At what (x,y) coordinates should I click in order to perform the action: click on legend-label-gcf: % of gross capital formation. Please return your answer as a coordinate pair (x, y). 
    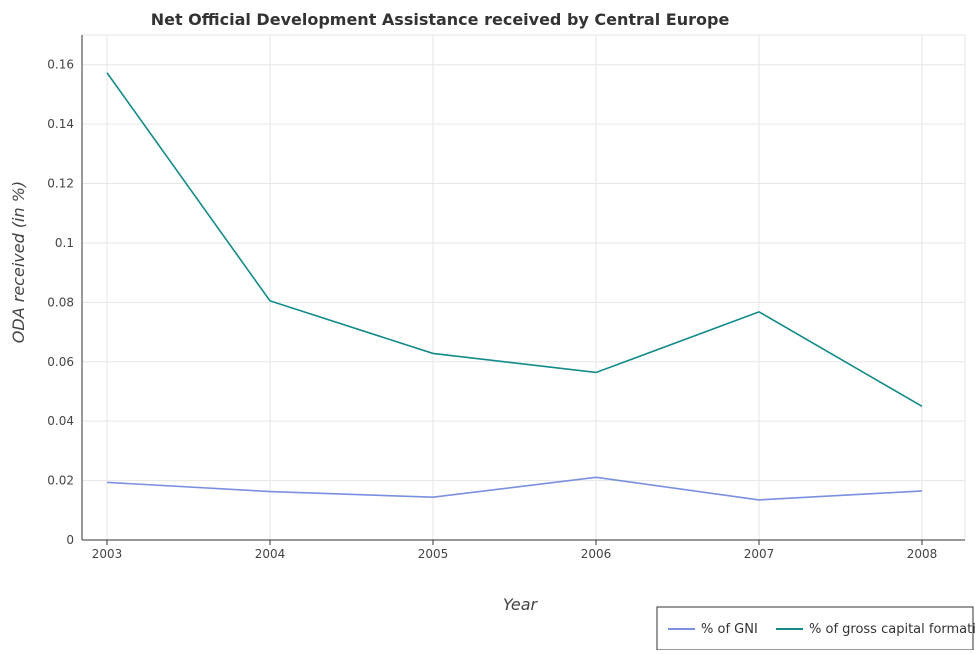
    Looking at the image, I should click on (892, 629).